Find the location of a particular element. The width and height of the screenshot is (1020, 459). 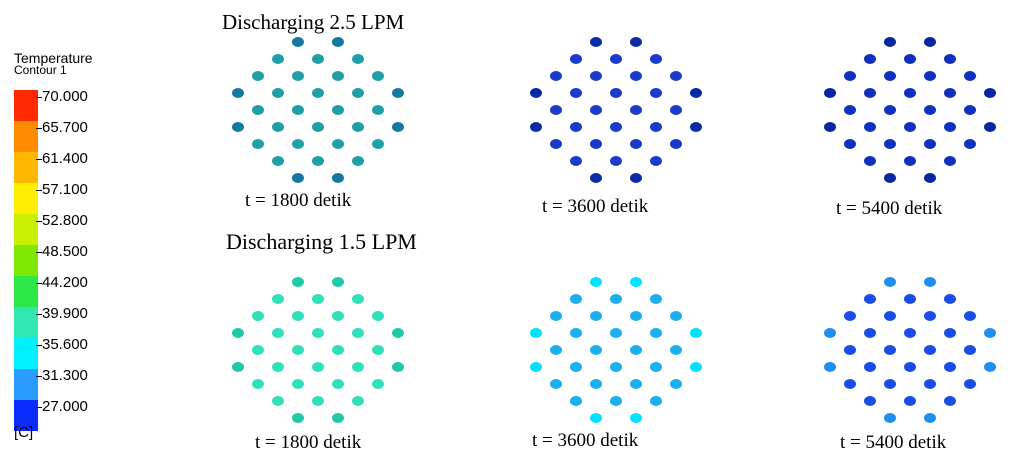

legend-tick-label: 70.000 is located at coordinates (65, 96).